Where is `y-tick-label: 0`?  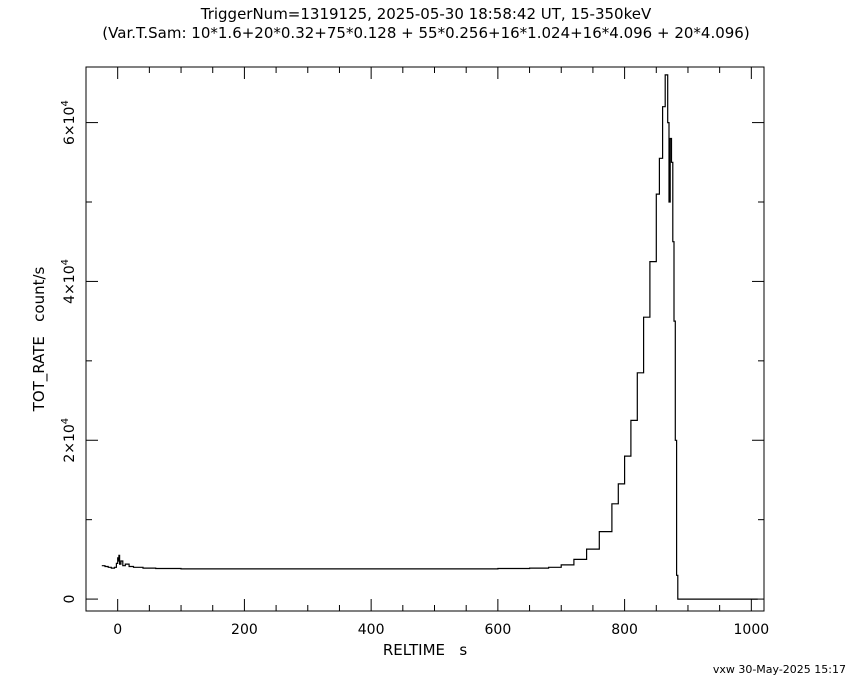
y-tick-label: 0 is located at coordinates (70, 599).